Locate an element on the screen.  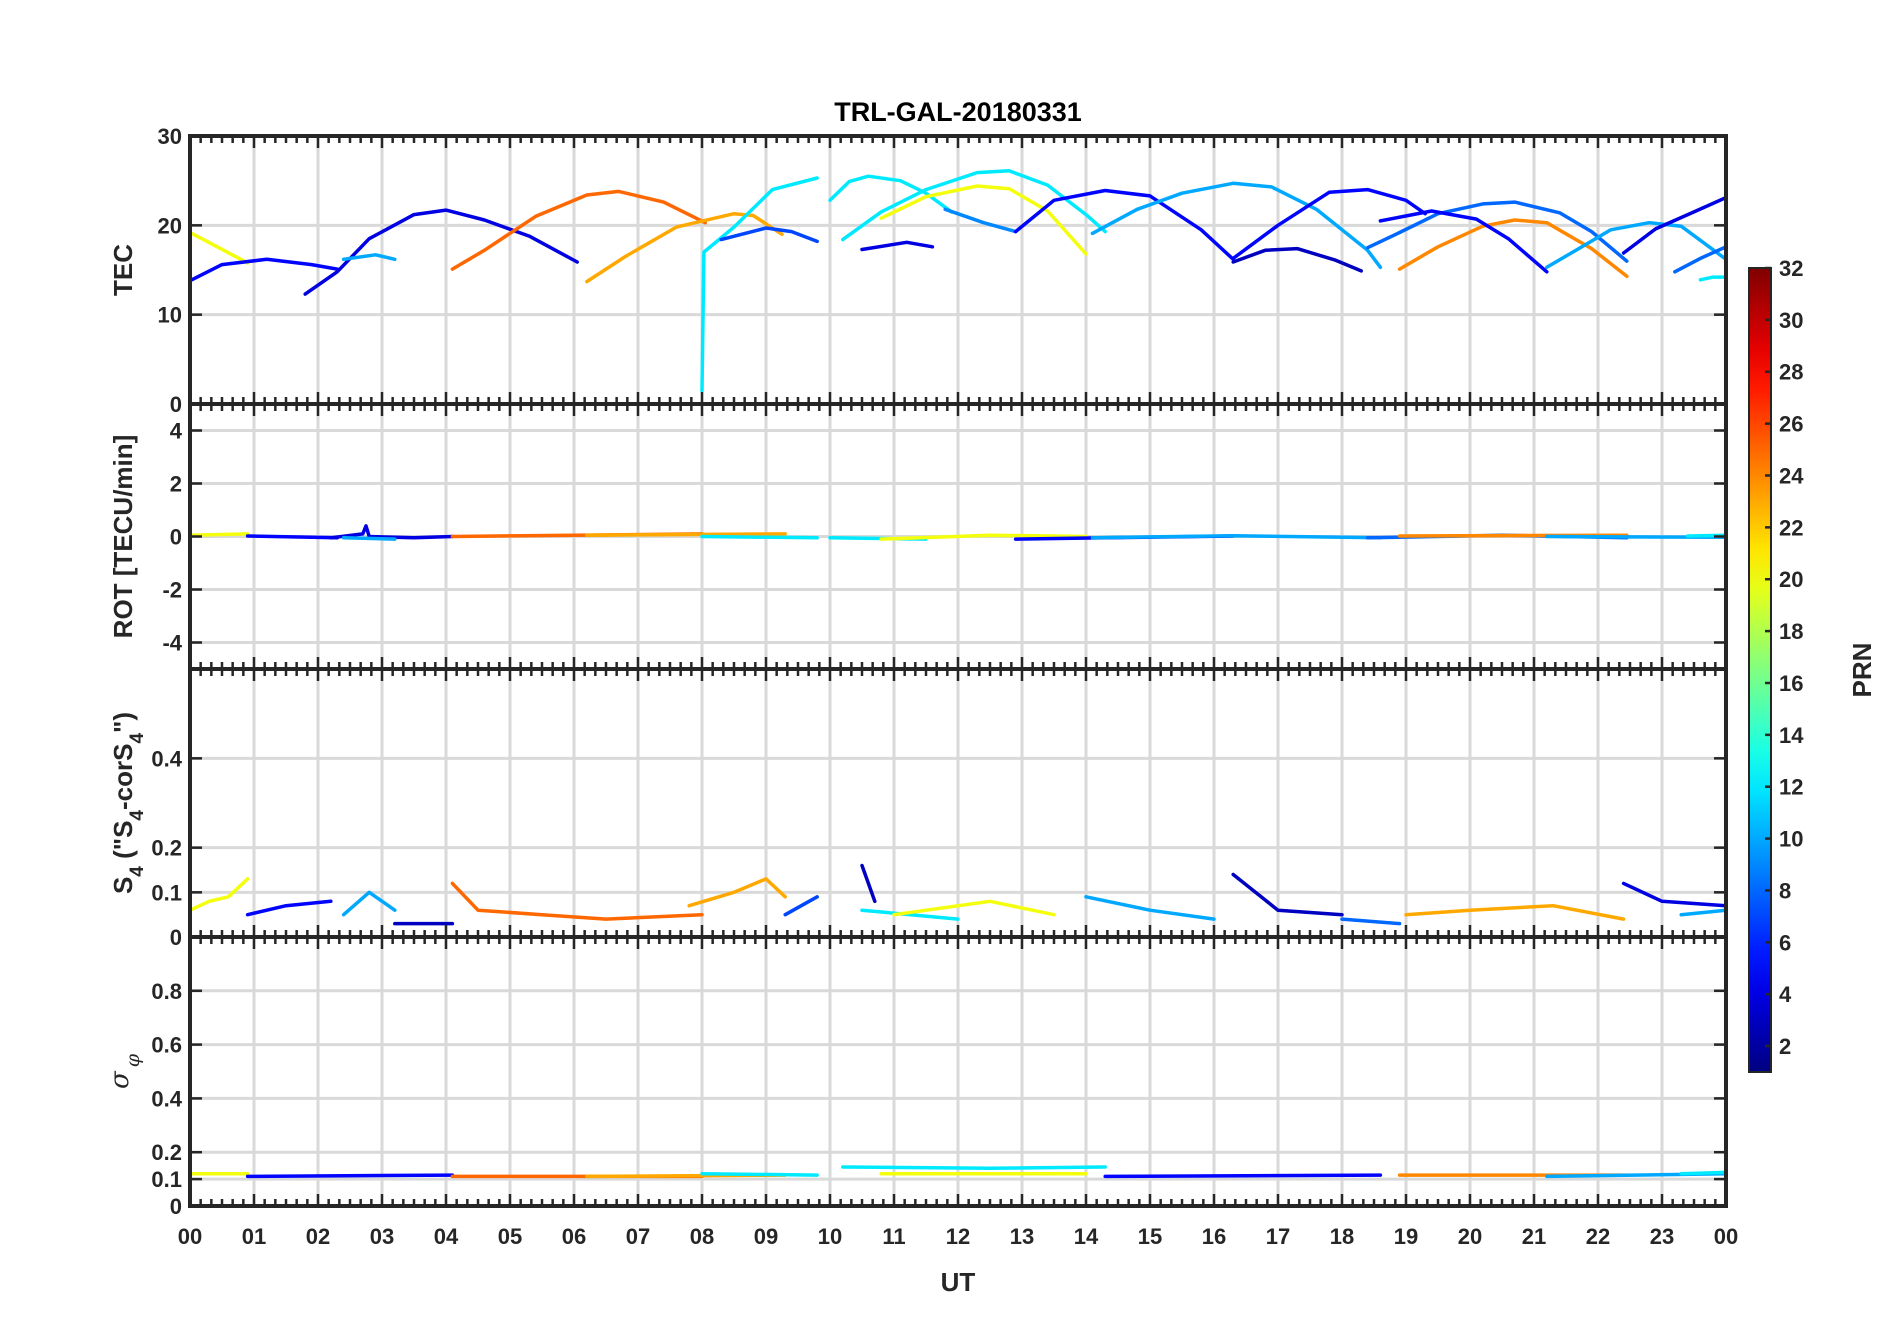
x-tick-label: 01 is located at coordinates (254, 1236).